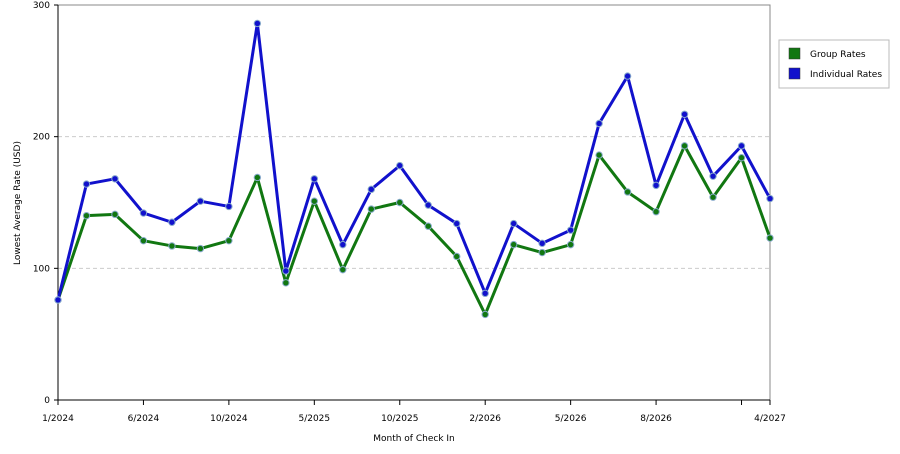  What do you see at coordinates (229, 419) in the screenshot?
I see `x-tick-label: 10/2024` at bounding box center [229, 419].